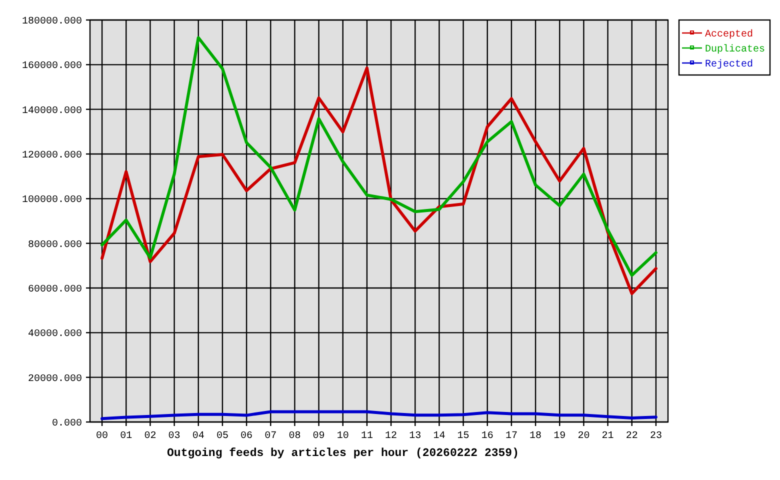 Image resolution: width=780 pixels, height=480 pixels. I want to click on x-tick-label: 23, so click(656, 436).